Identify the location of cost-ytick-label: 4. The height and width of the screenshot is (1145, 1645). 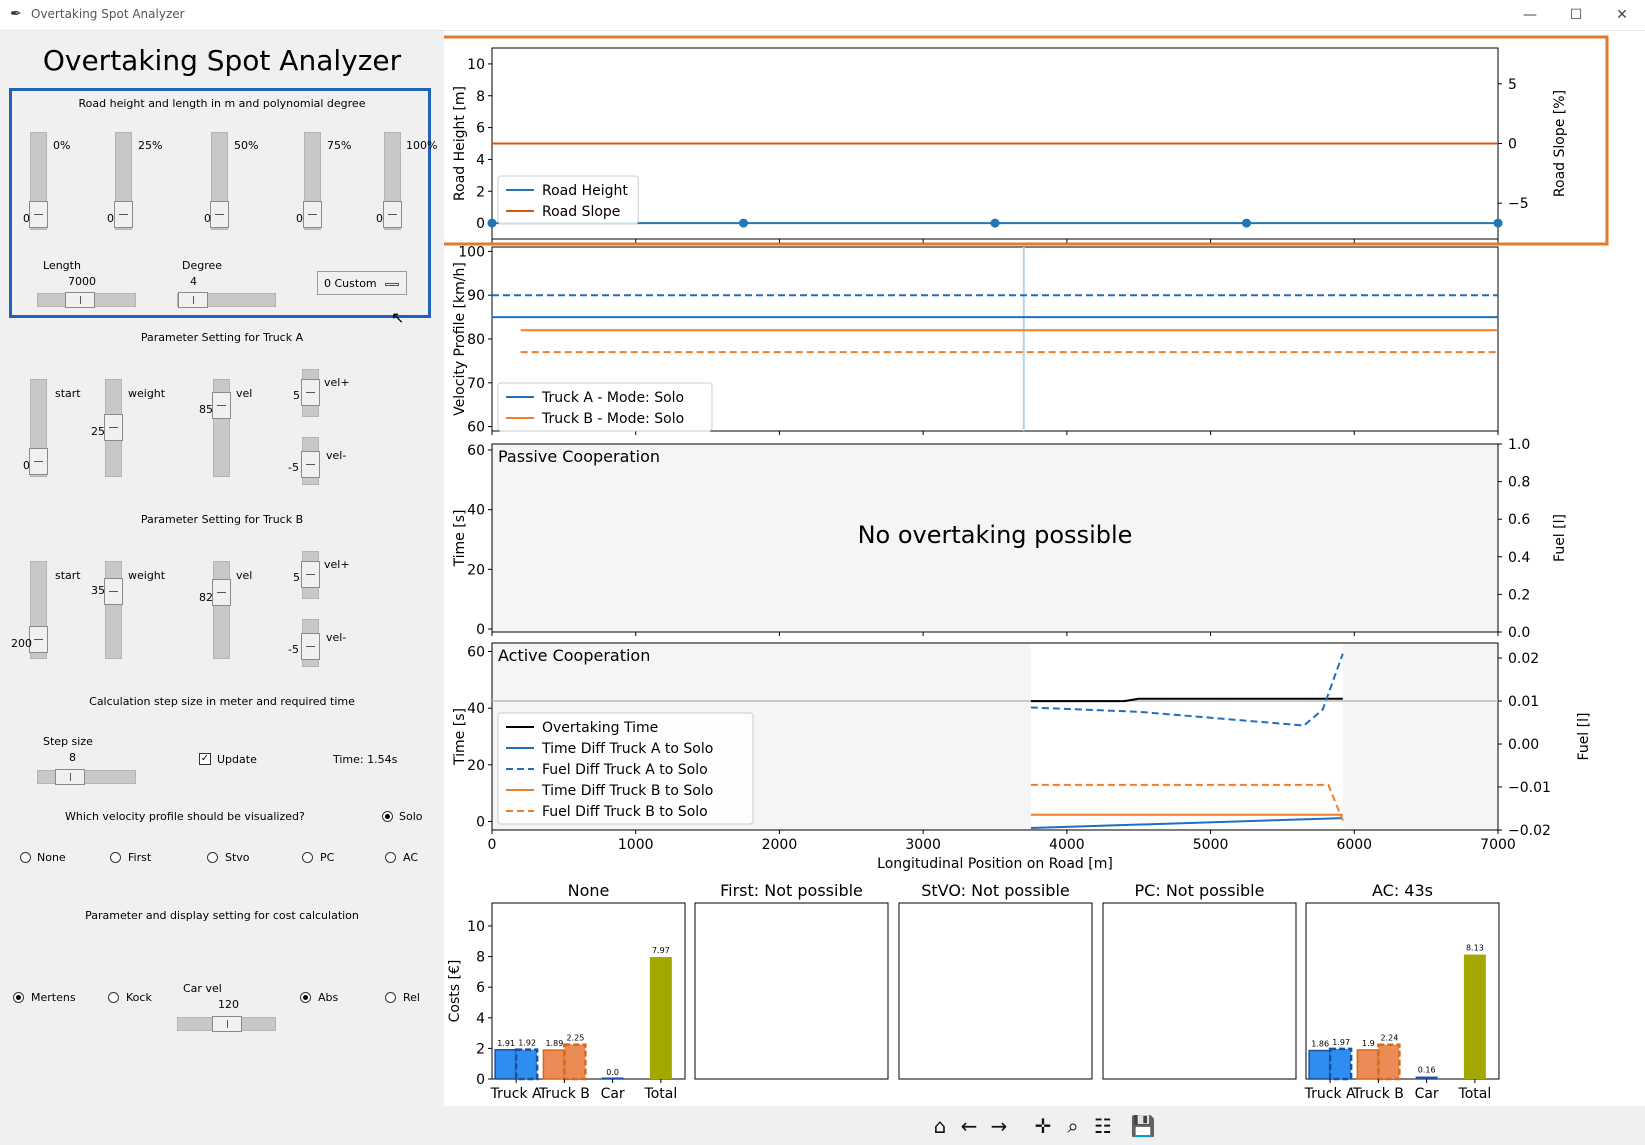
(480, 1019).